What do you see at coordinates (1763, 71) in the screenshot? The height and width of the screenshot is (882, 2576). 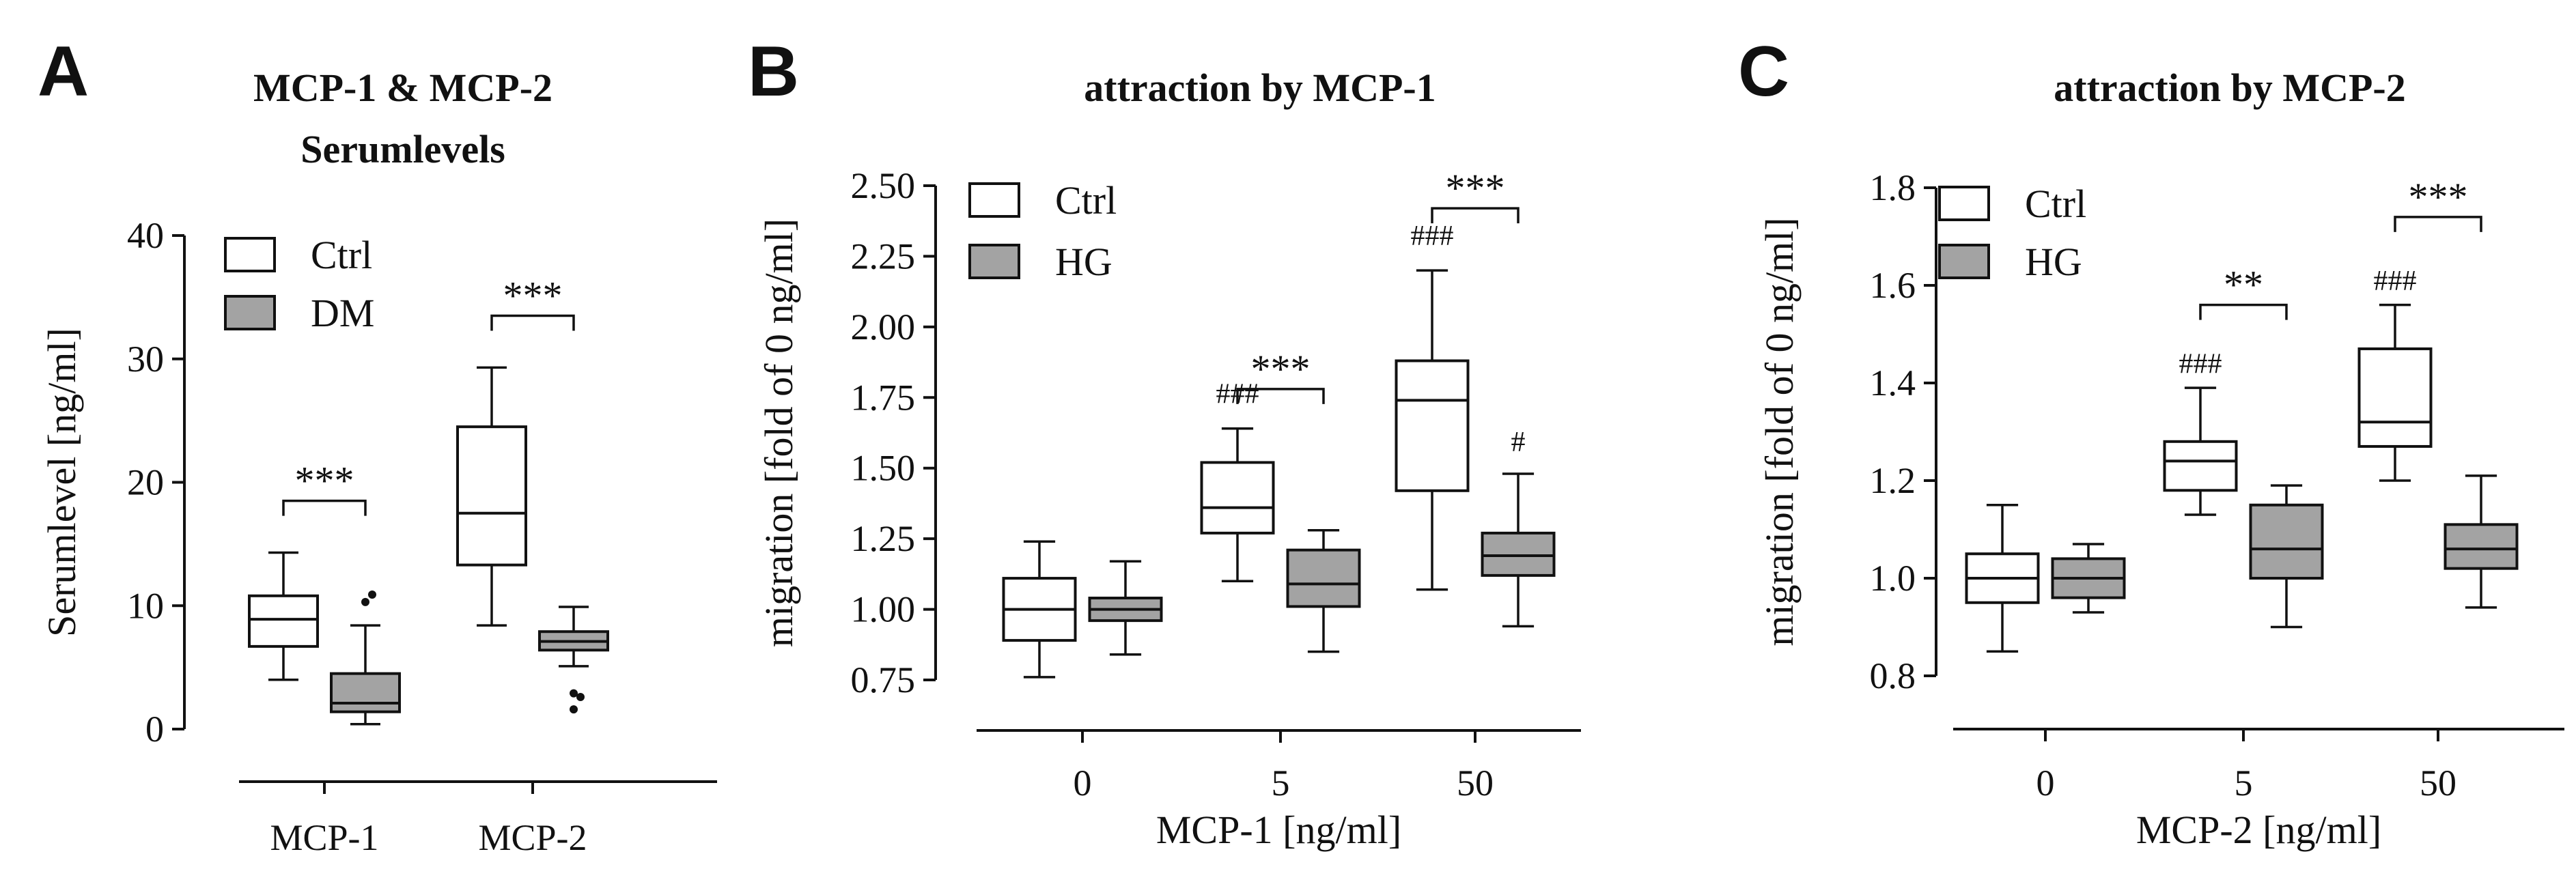 I see `panel-letter: C` at bounding box center [1763, 71].